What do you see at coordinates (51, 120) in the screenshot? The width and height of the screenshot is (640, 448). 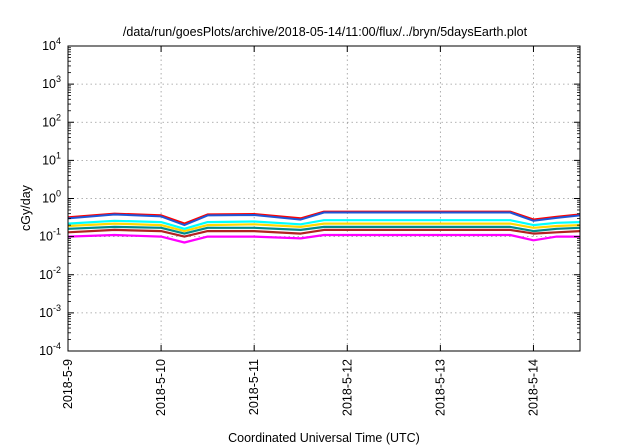 I see `y-tick-label: 10²` at bounding box center [51, 120].